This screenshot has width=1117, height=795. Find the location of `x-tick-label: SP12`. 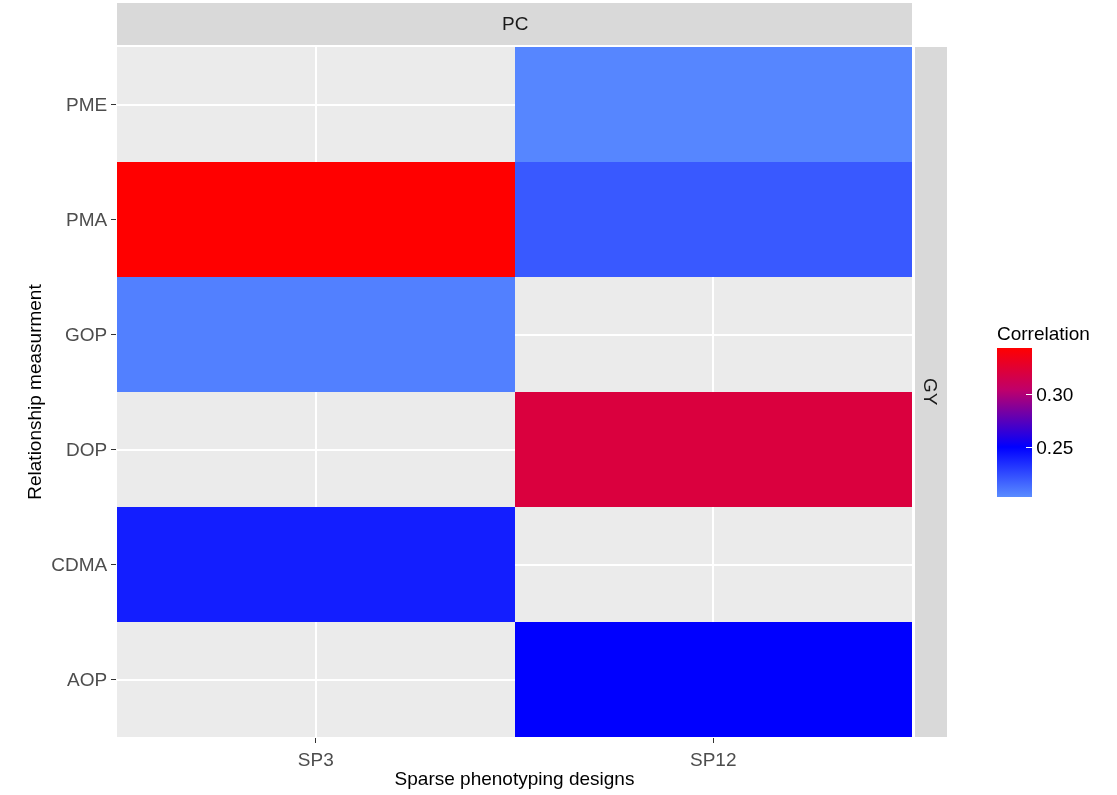

x-tick-label: SP12 is located at coordinates (713, 759).